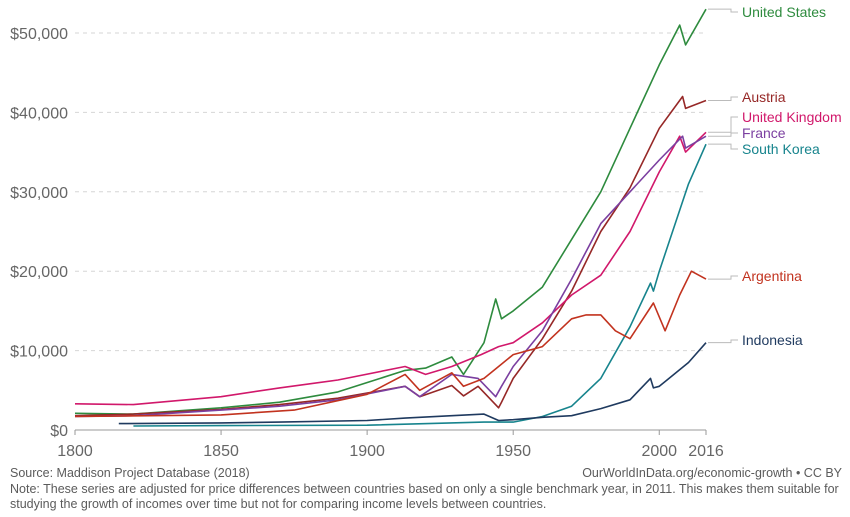  What do you see at coordinates (659, 451) in the screenshot?
I see `x-tick-label: 2000` at bounding box center [659, 451].